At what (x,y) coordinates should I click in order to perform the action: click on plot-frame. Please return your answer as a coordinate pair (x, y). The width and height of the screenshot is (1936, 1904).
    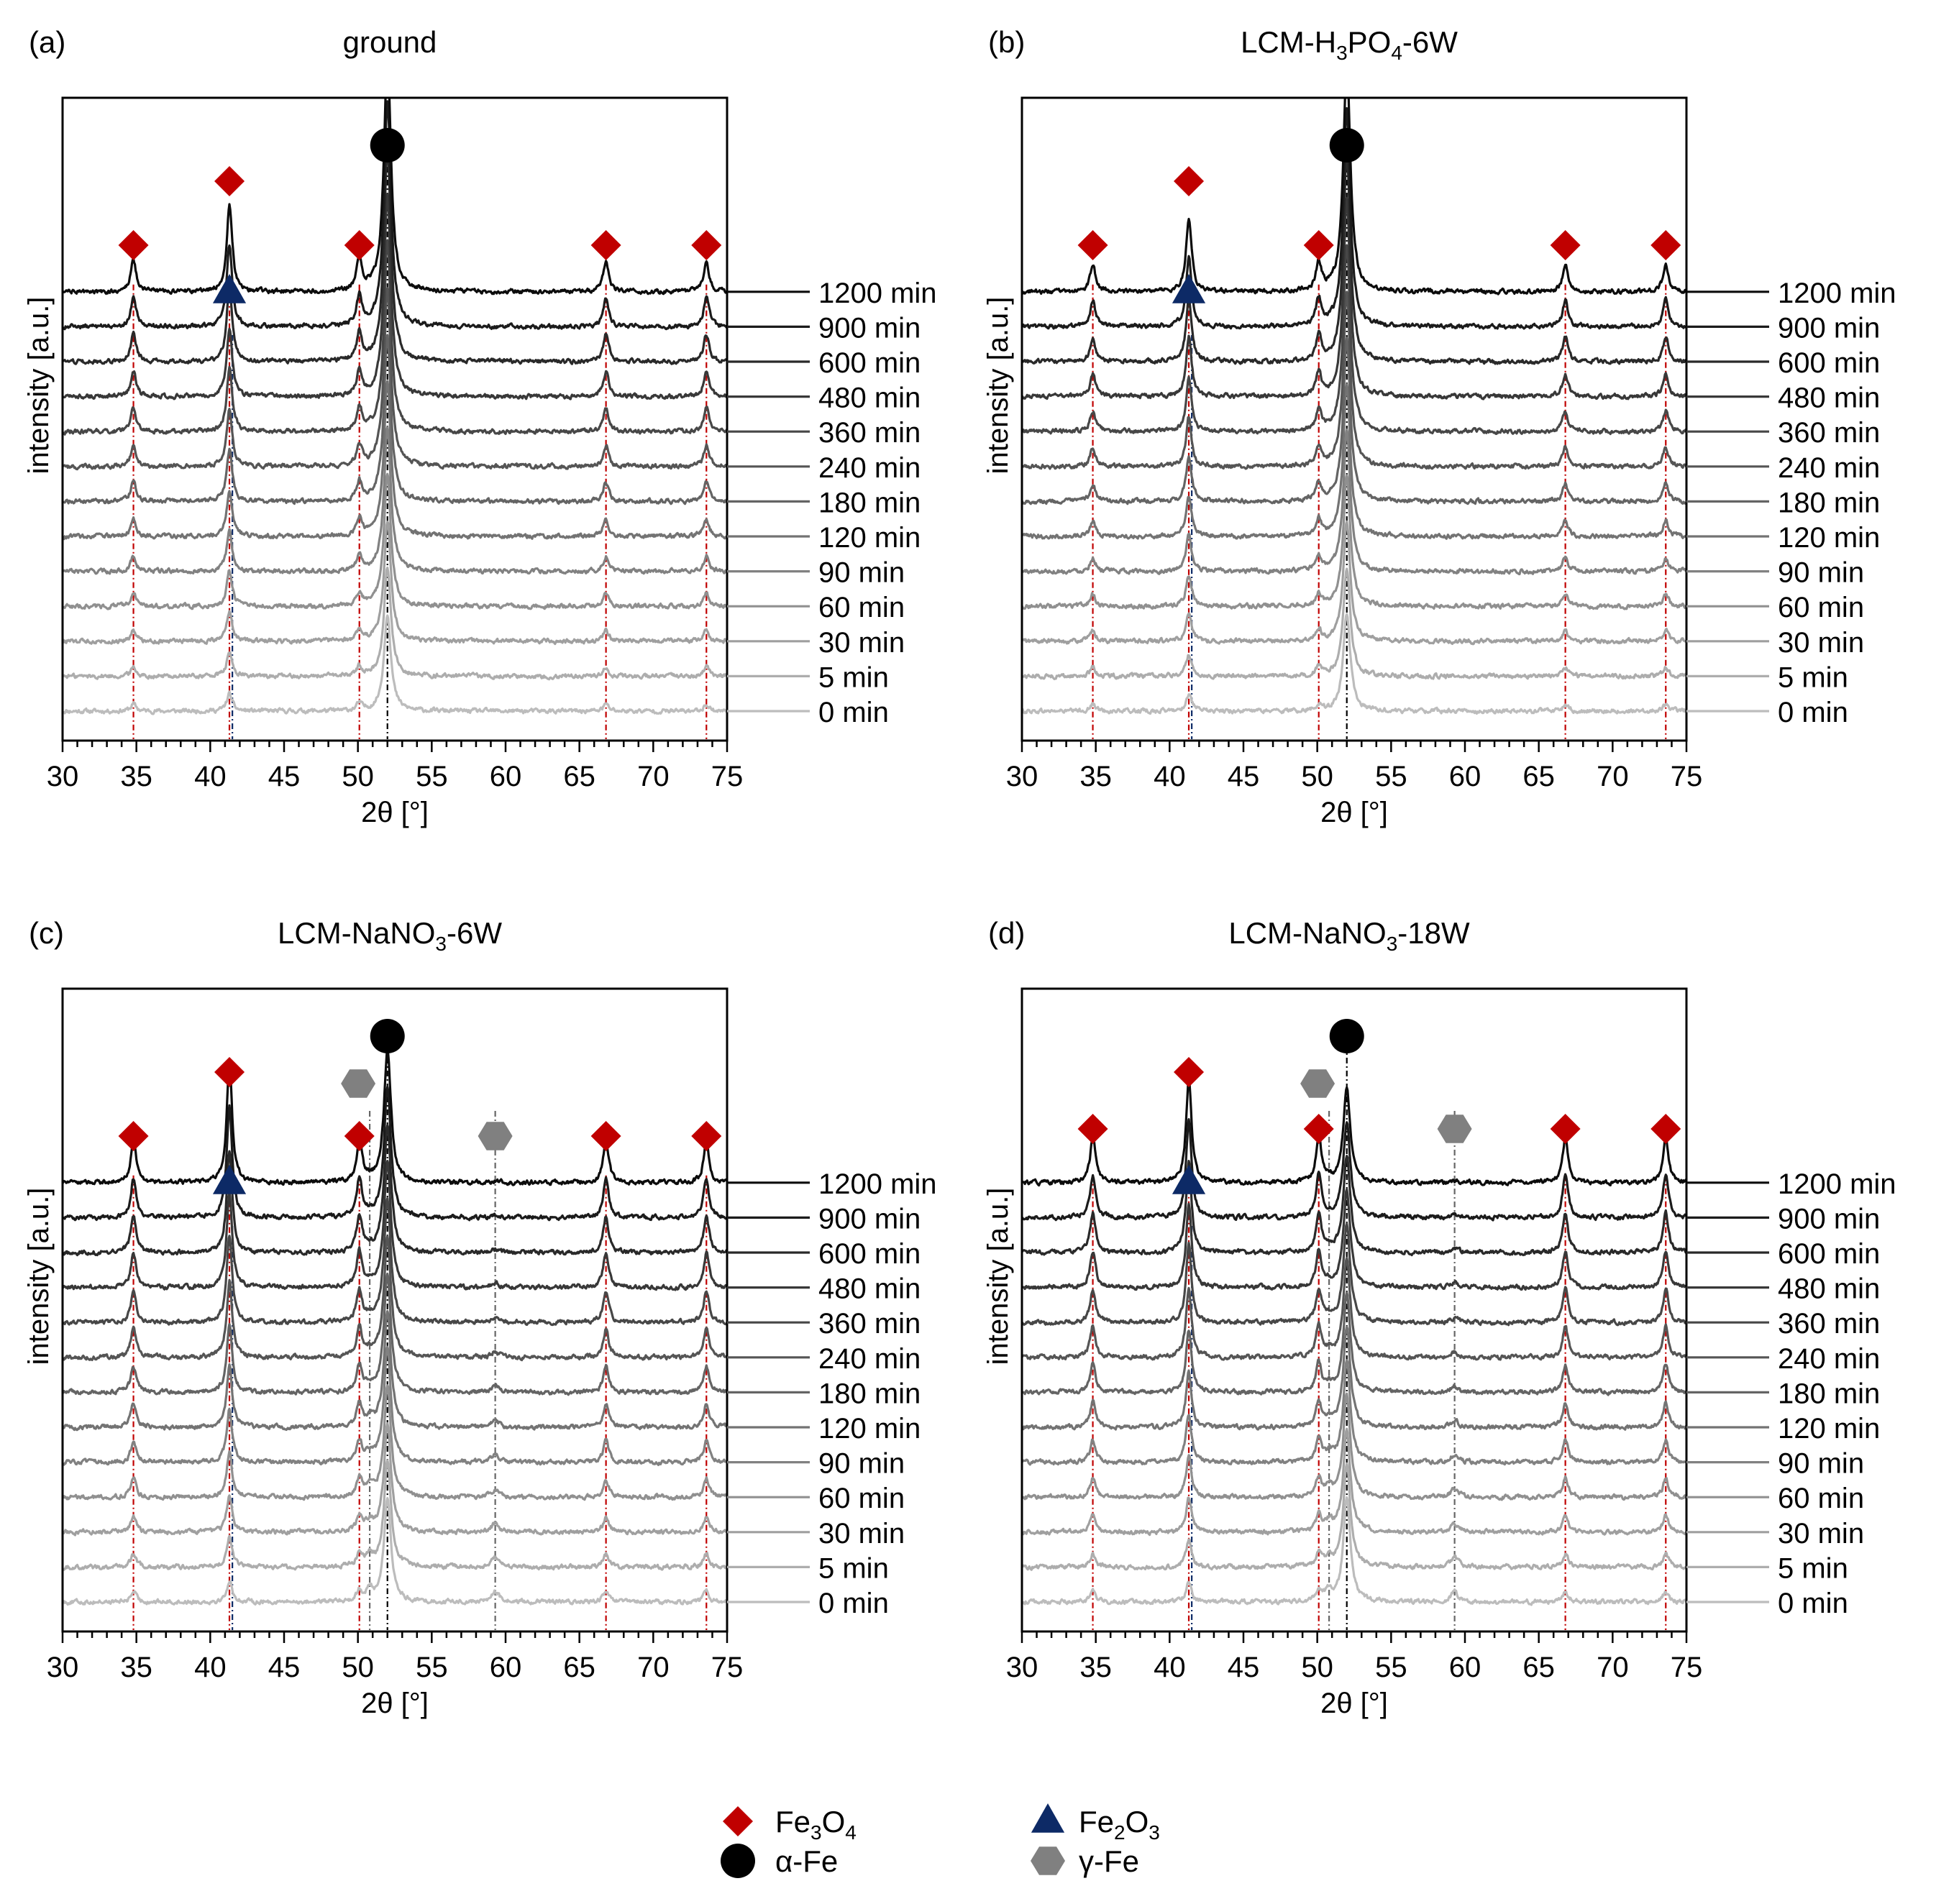
    Looking at the image, I should click on (1354, 1310).